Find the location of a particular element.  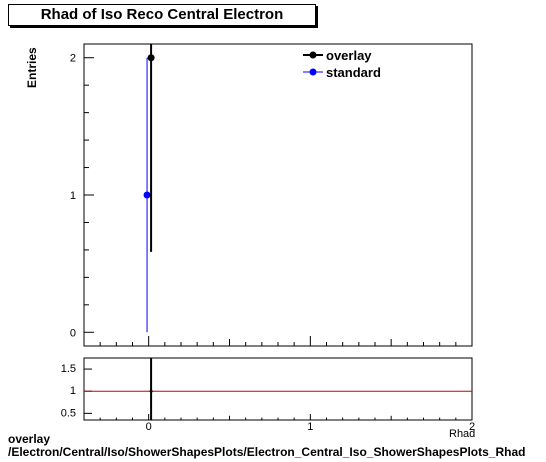

legend-standard-label: standard is located at coordinates (353, 72).